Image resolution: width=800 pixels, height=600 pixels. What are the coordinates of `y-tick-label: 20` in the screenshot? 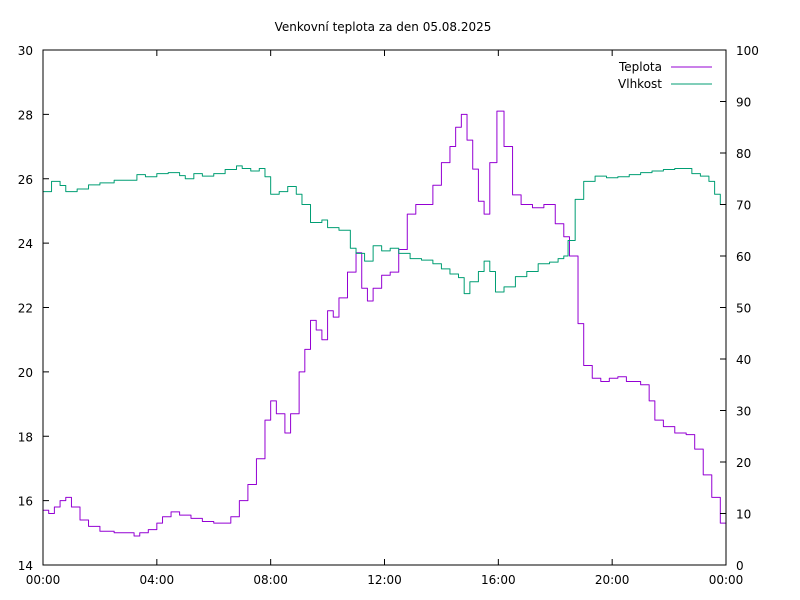 It's located at (25, 373).